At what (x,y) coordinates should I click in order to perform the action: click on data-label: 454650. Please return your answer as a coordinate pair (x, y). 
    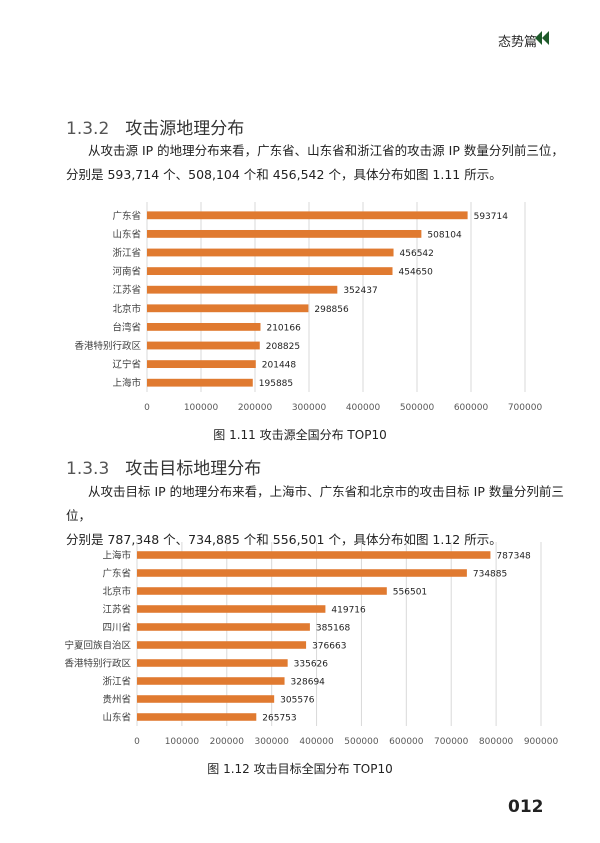
    Looking at the image, I should click on (416, 273).